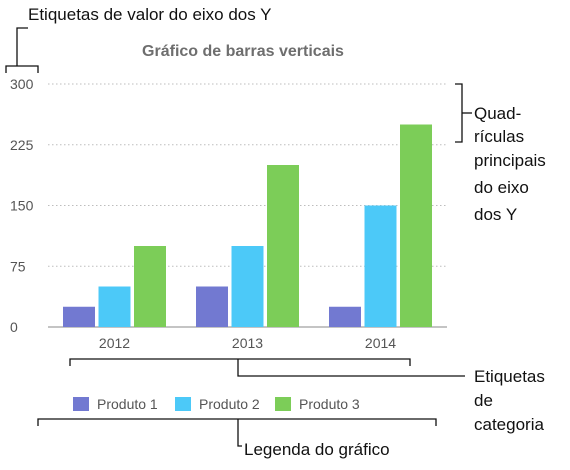 The width and height of the screenshot is (570, 470). What do you see at coordinates (22, 84) in the screenshot?
I see `y-tick-label: 300` at bounding box center [22, 84].